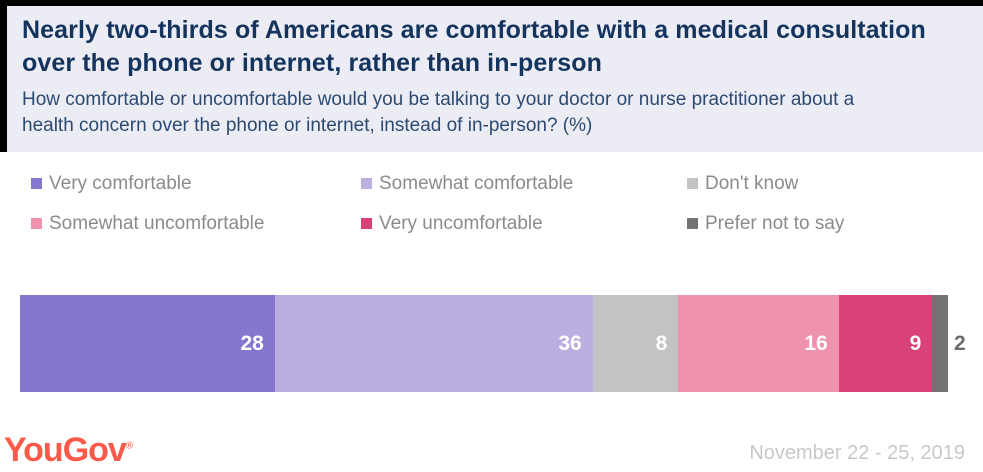  I want to click on bar-segment, so click(940, 343).